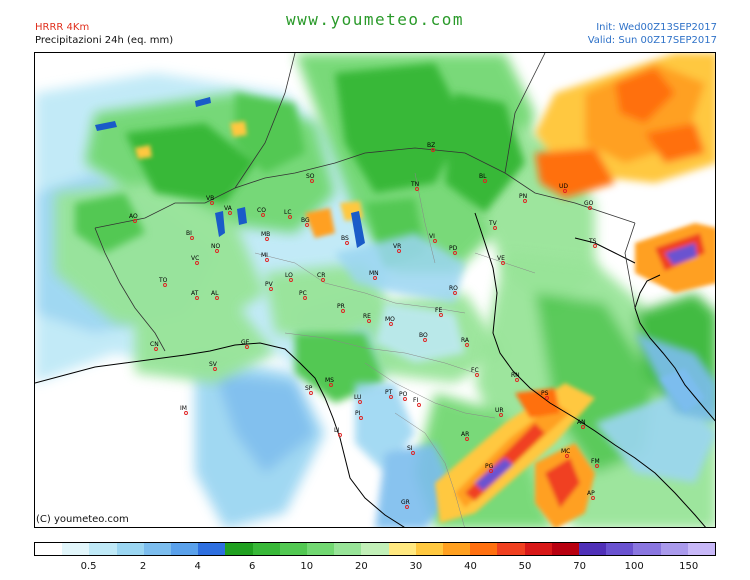 The height and width of the screenshot is (580, 750). Describe the element at coordinates (405, 502) in the screenshot. I see `city-label: GR` at that location.